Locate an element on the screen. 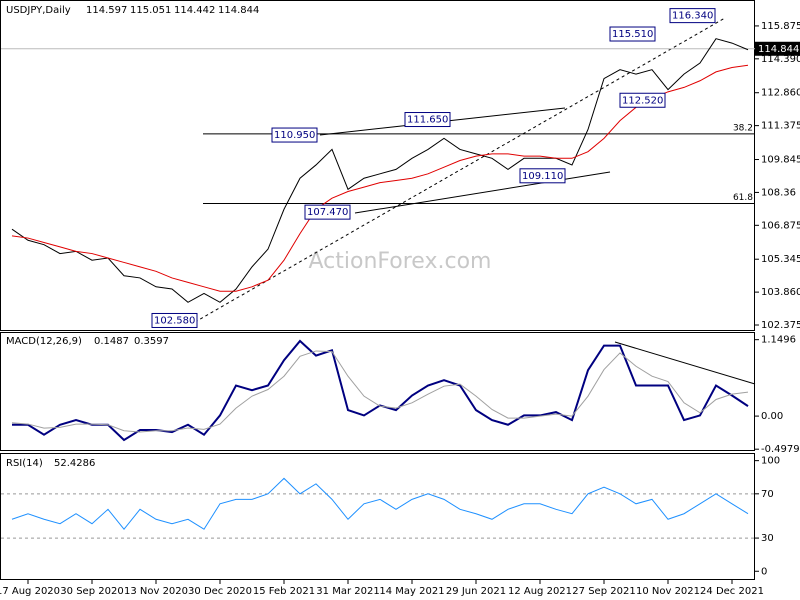 The height and width of the screenshot is (600, 800). ohlc: 114.844 is located at coordinates (238, 10).